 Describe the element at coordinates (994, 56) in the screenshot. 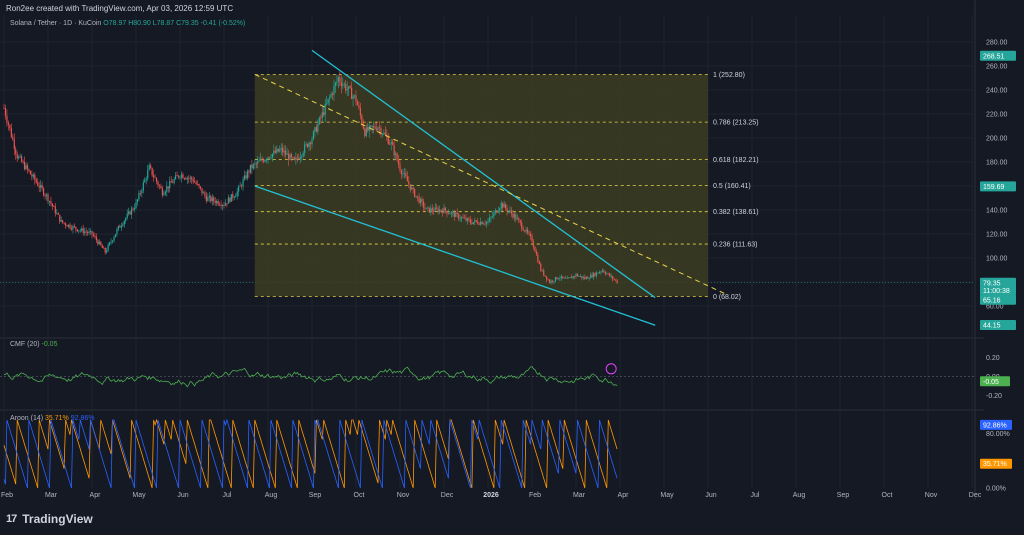

I see `price-marker-label: 268.51` at that location.